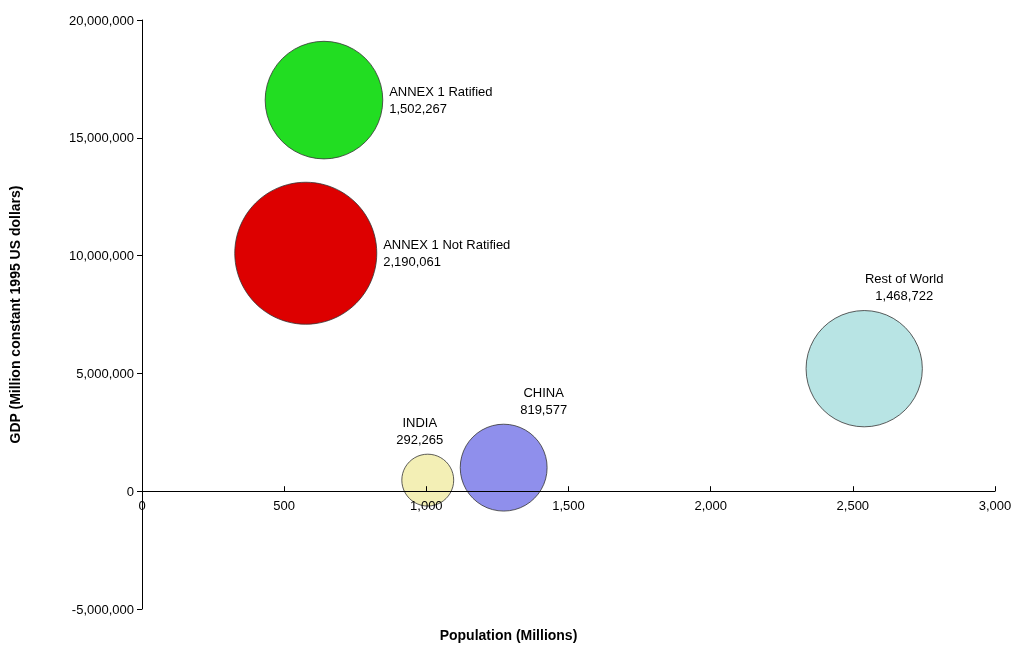 This screenshot has height=649, width=1017. I want to click on x-tick-label: 3,000, so click(995, 506).